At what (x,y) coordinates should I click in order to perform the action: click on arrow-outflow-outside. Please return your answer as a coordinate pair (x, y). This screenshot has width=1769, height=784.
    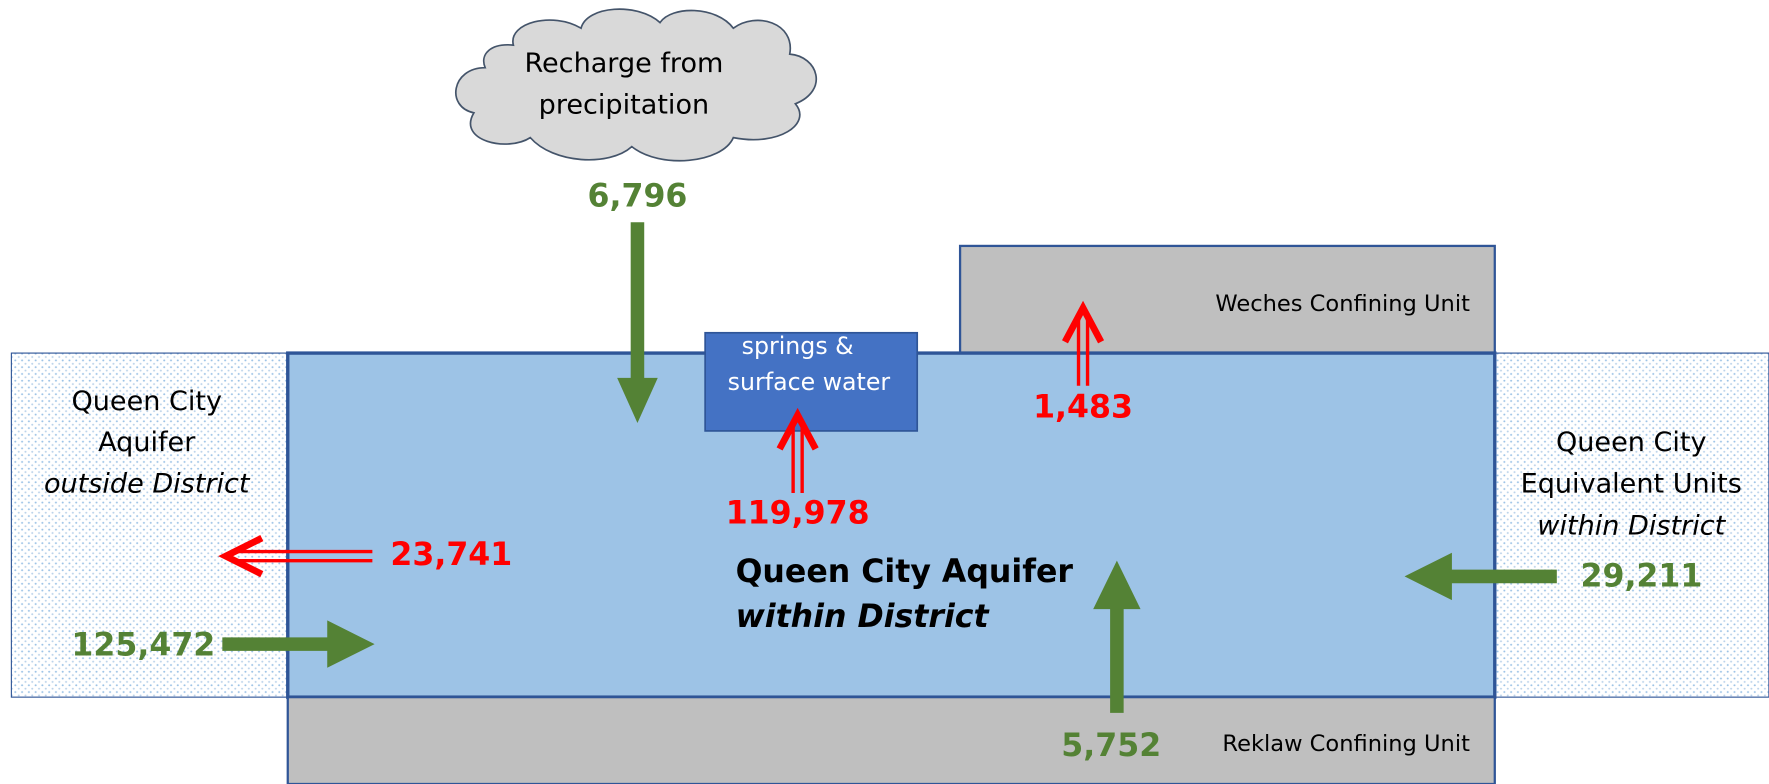
    Looking at the image, I should click on (295, 556).